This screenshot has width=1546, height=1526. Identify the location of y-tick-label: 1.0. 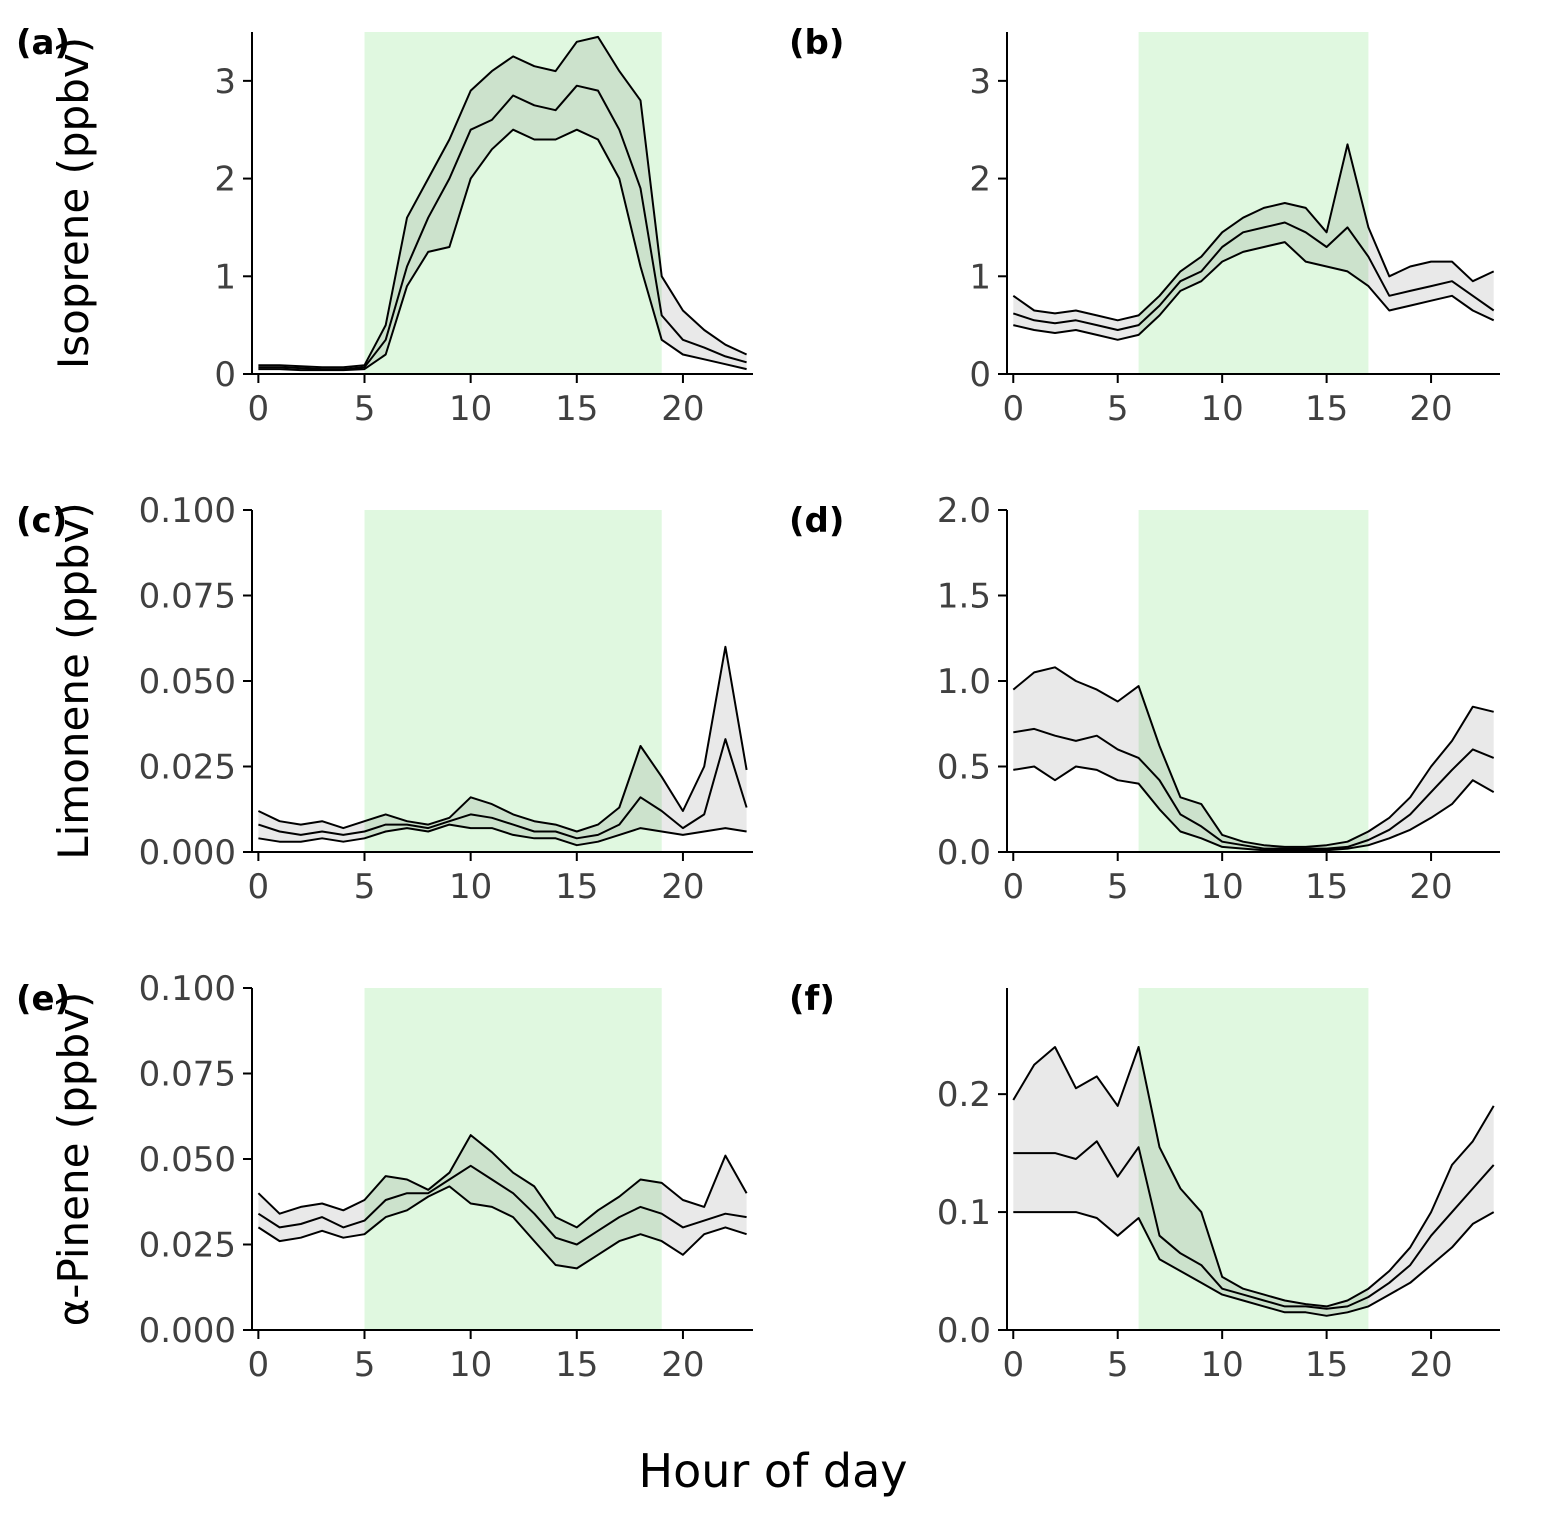
(964, 682).